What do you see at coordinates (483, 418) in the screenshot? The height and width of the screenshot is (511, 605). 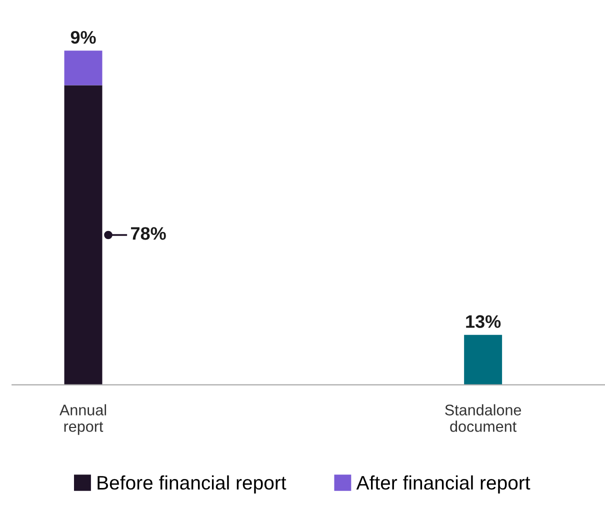 I see `x-tick-label: Standalone document` at bounding box center [483, 418].